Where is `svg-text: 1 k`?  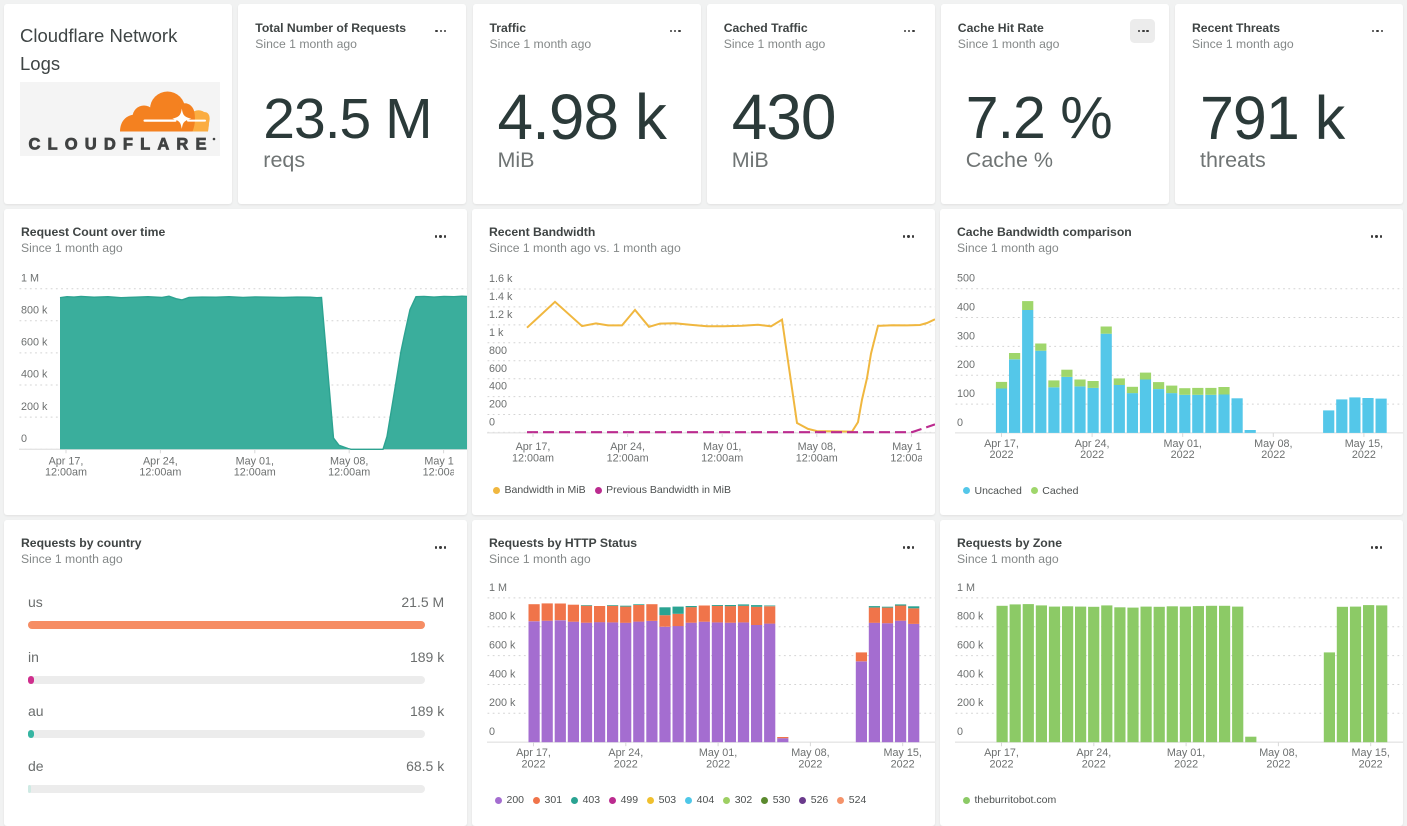
svg-text: 1 k is located at coordinates (496, 332).